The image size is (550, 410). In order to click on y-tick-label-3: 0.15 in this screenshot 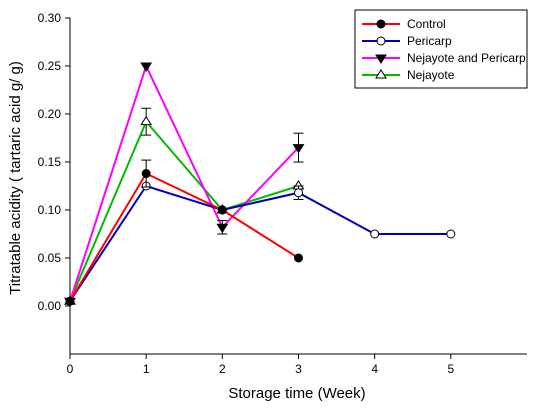, I will do `click(50, 162)`.